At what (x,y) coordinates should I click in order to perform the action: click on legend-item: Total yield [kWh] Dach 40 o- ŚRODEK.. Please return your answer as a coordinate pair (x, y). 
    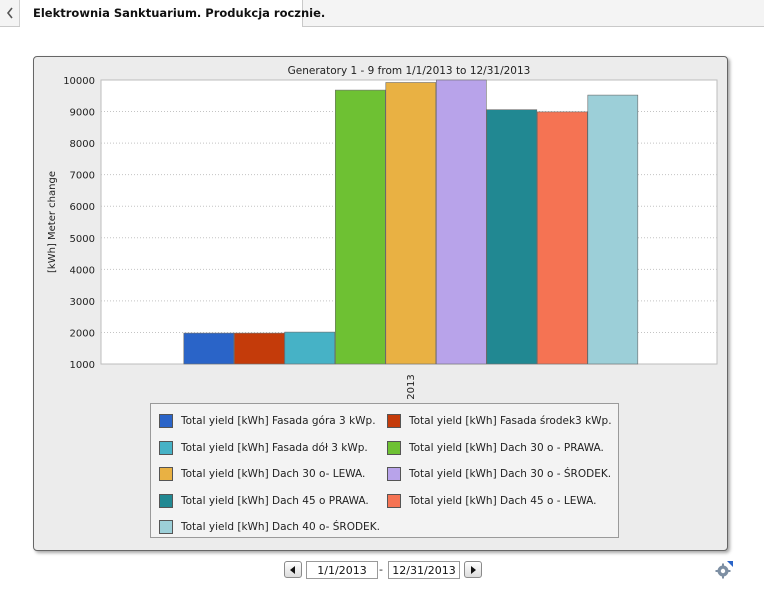
    Looking at the image, I should click on (269, 527).